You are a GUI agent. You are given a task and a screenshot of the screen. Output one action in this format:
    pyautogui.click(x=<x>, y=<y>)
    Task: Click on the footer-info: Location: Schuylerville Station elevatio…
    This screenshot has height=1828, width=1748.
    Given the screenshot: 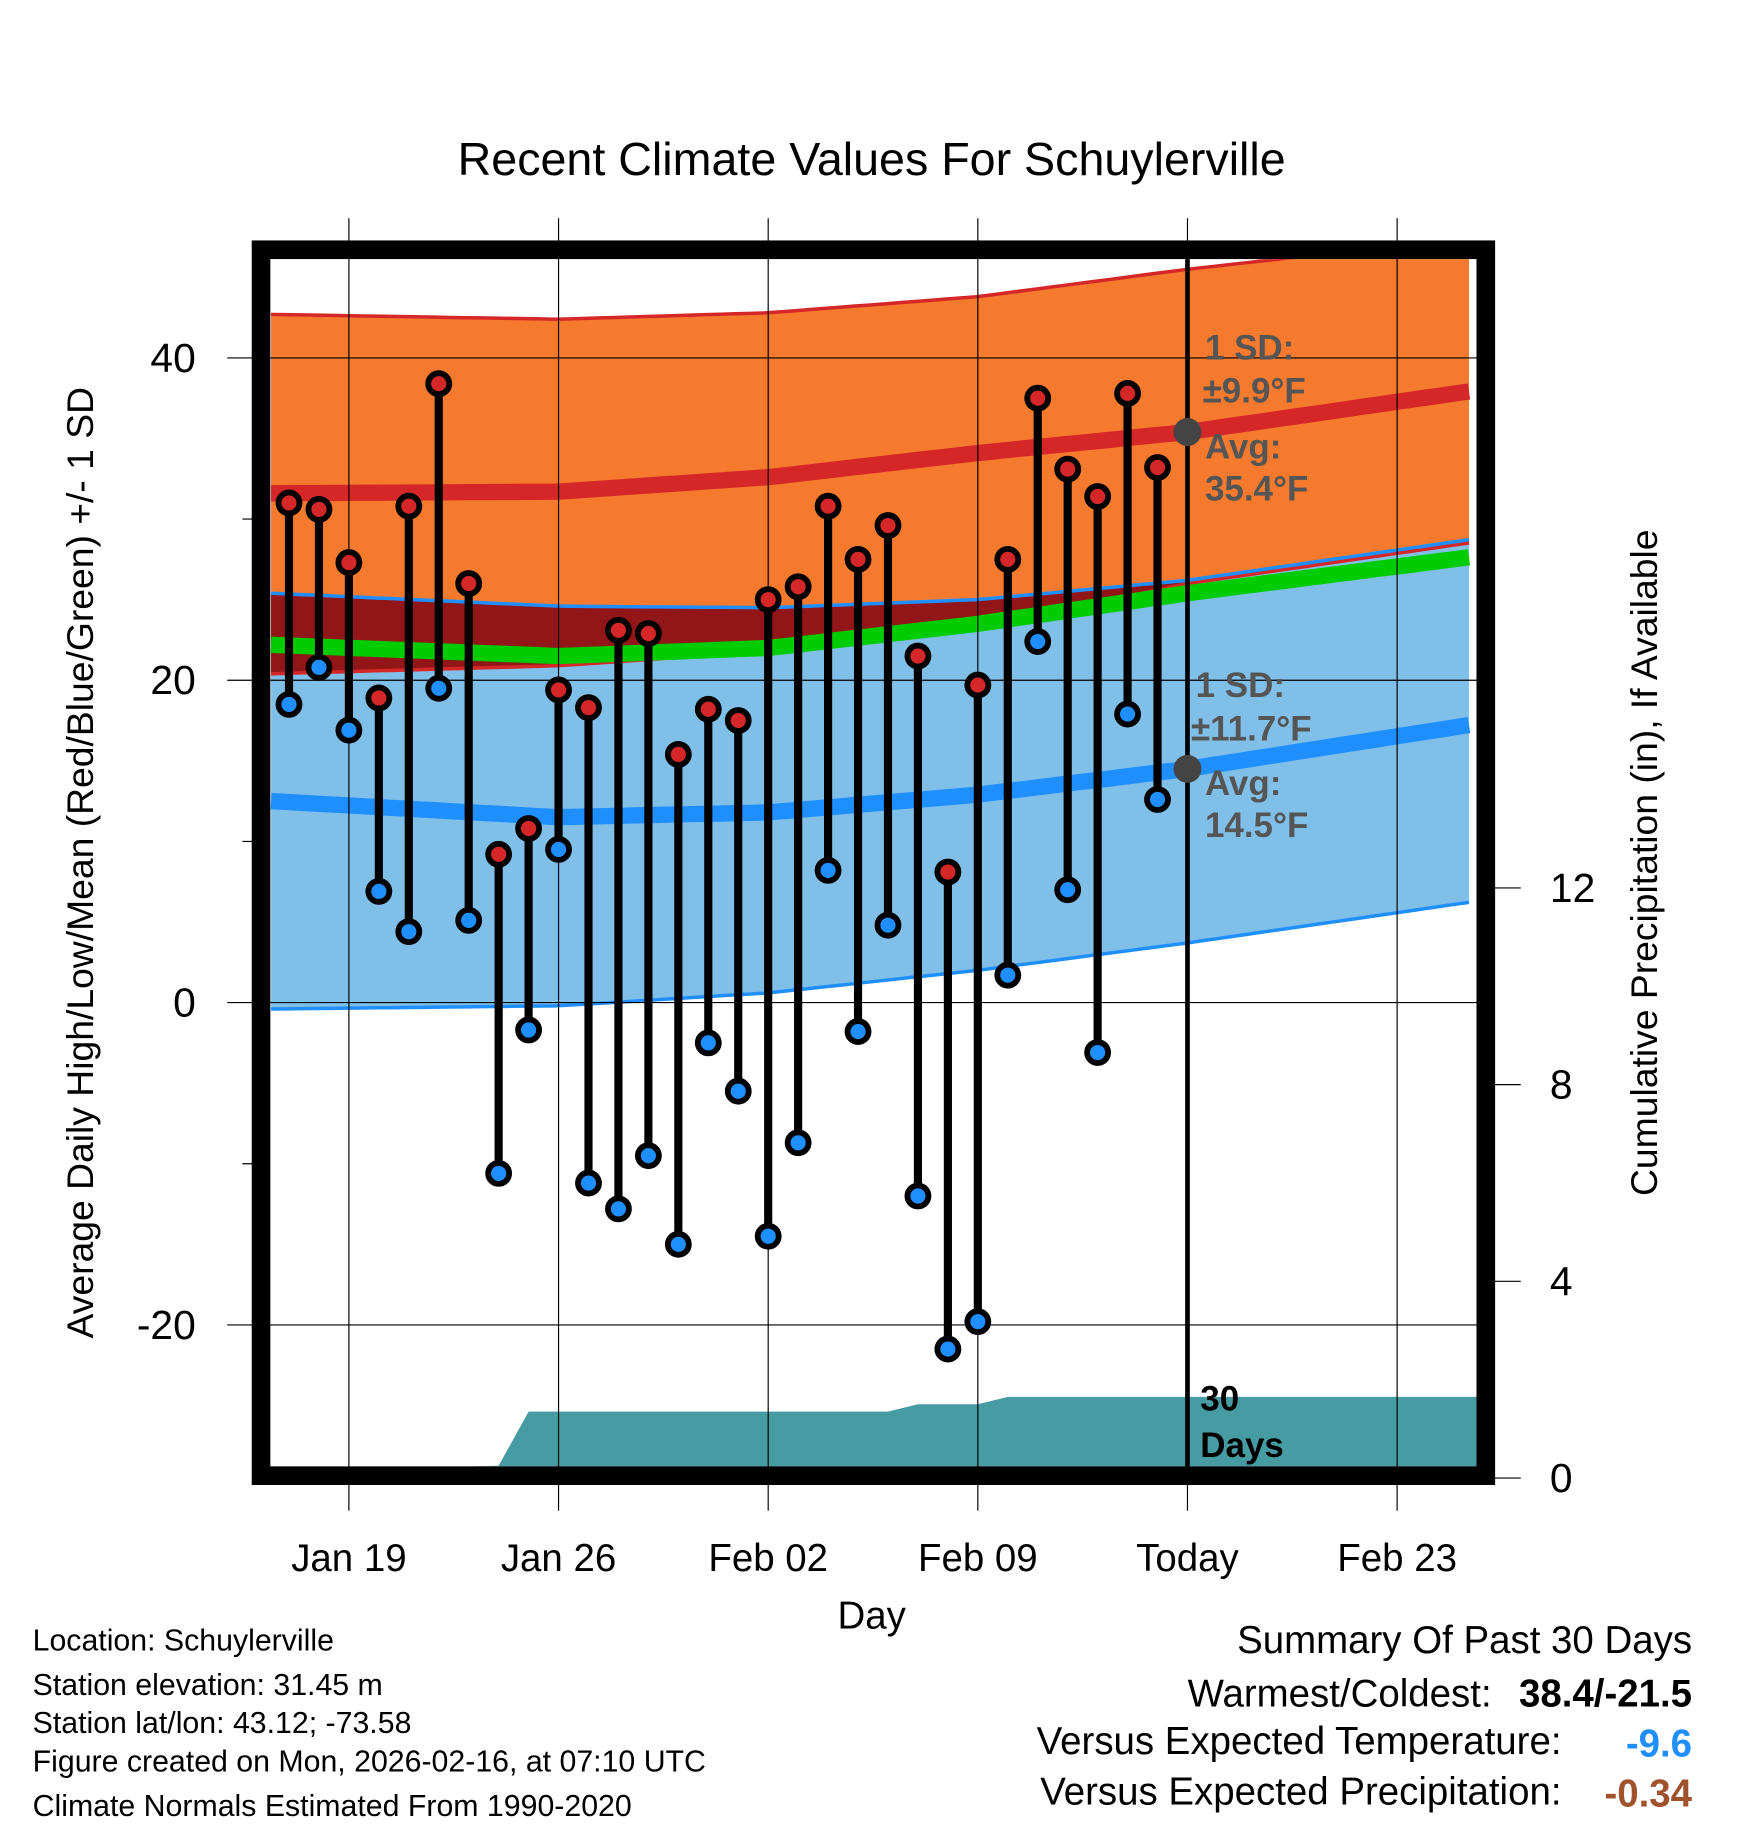 What is the action you would take?
    pyautogui.click(x=369, y=1723)
    